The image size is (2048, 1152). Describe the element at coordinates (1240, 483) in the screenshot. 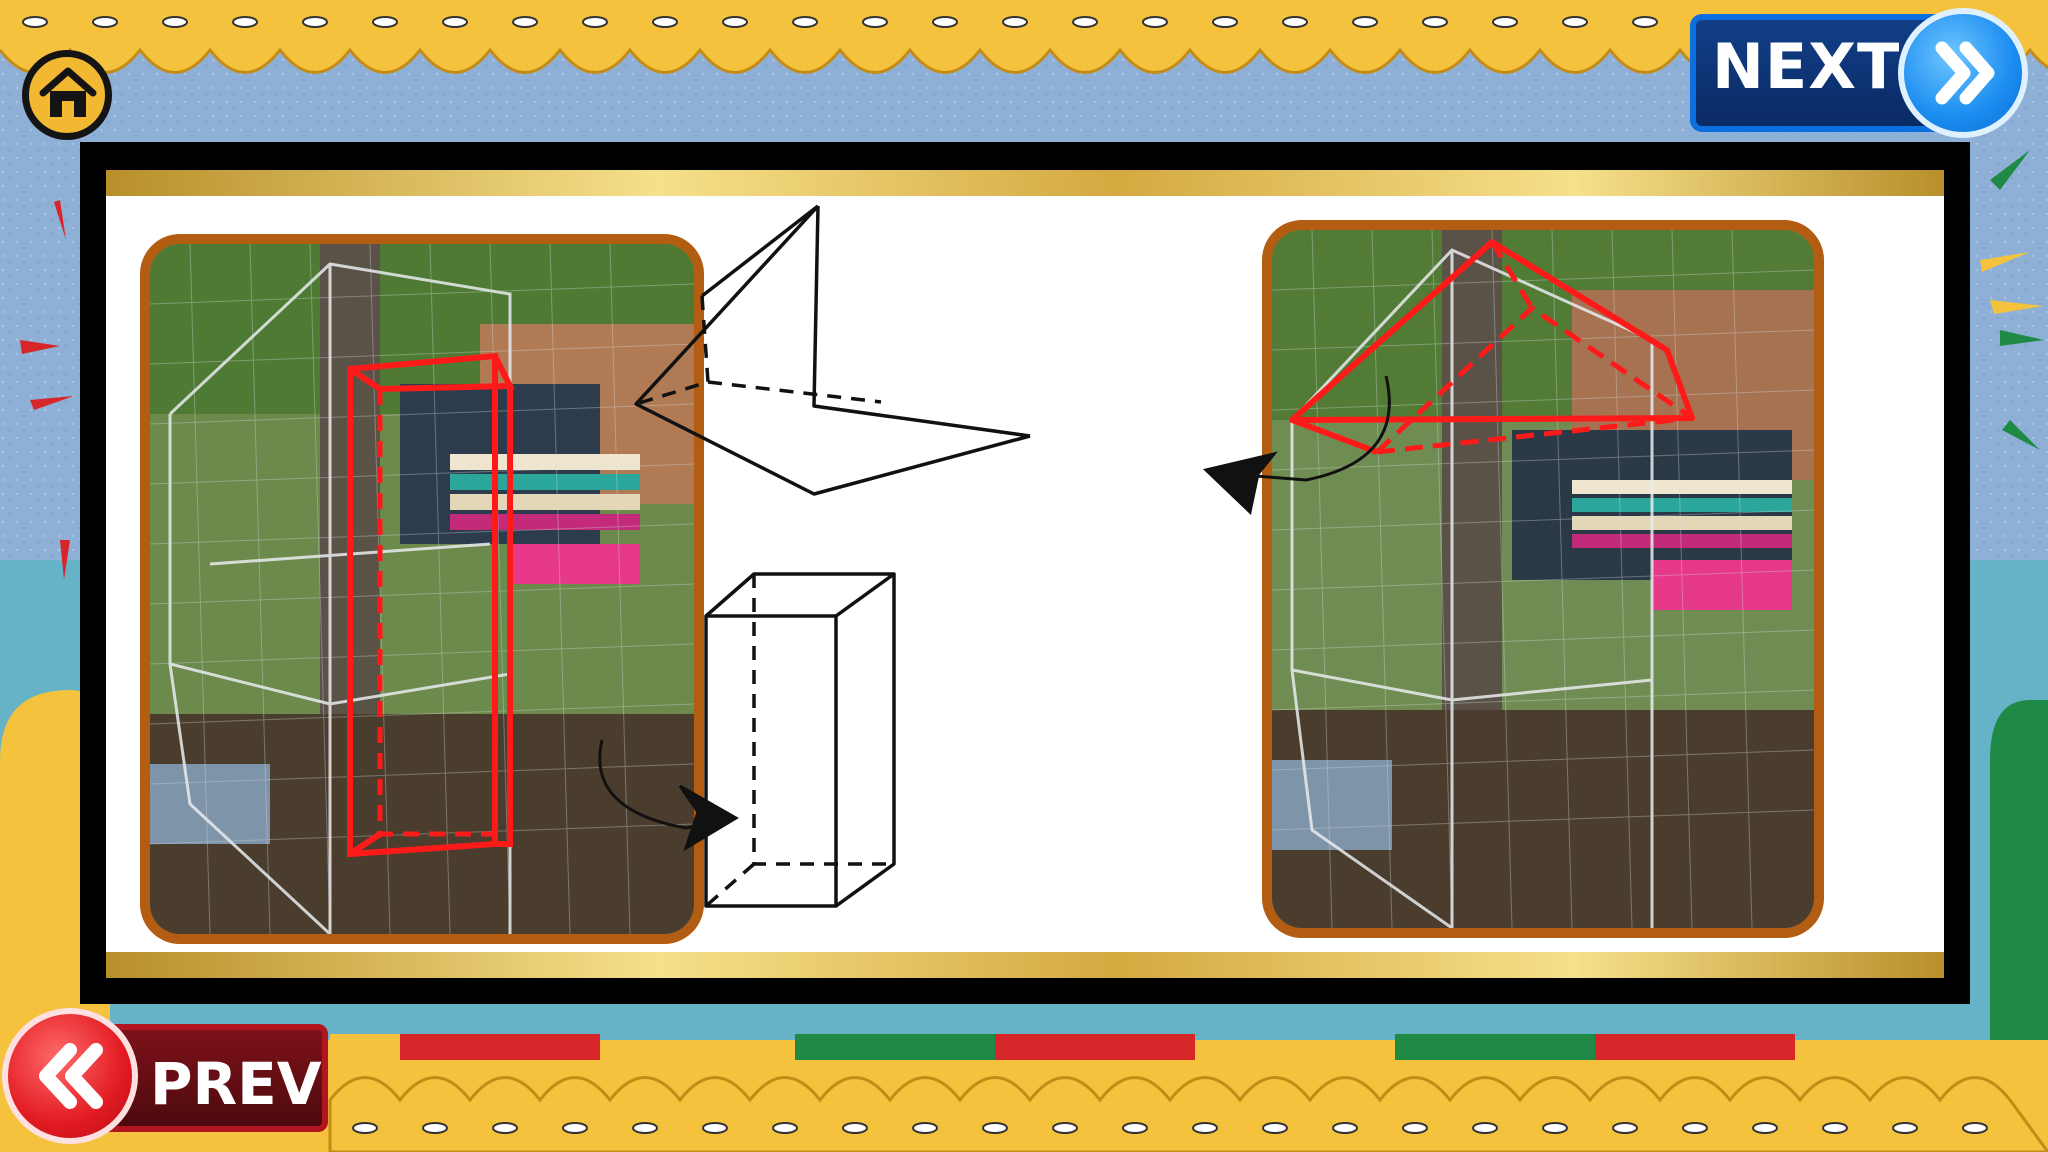

I see `arrow-head-left` at that location.